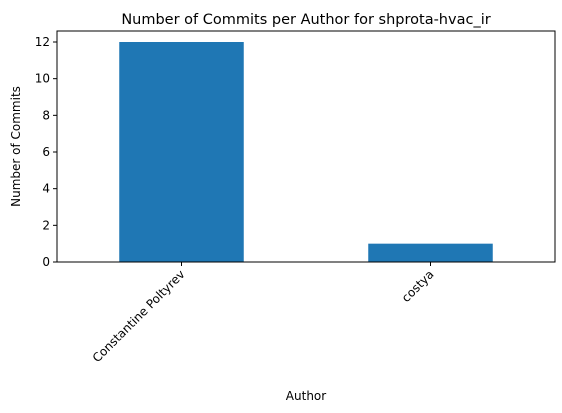 The height and width of the screenshot is (413, 562). Describe the element at coordinates (46, 115) in the screenshot. I see `y-tick-label: 8` at that location.